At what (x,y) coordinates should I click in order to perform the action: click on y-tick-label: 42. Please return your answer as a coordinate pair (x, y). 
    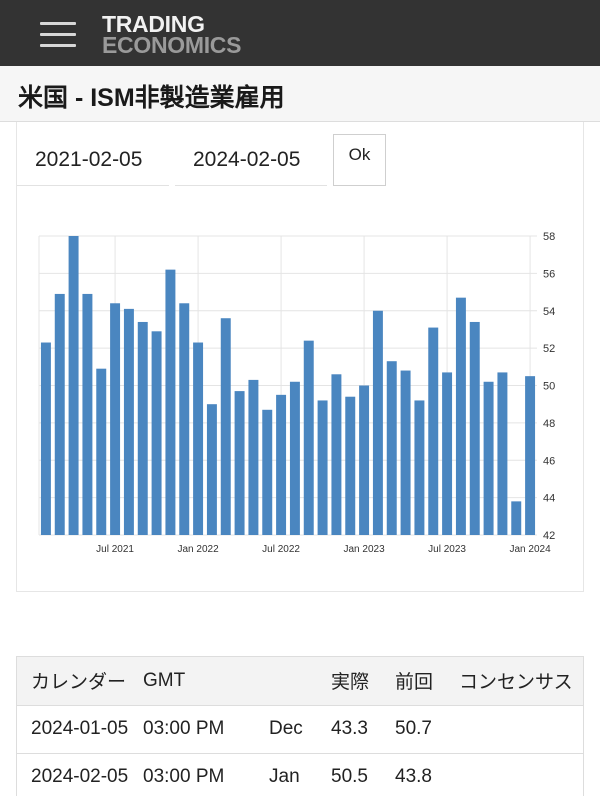
    Looking at the image, I should click on (549, 536).